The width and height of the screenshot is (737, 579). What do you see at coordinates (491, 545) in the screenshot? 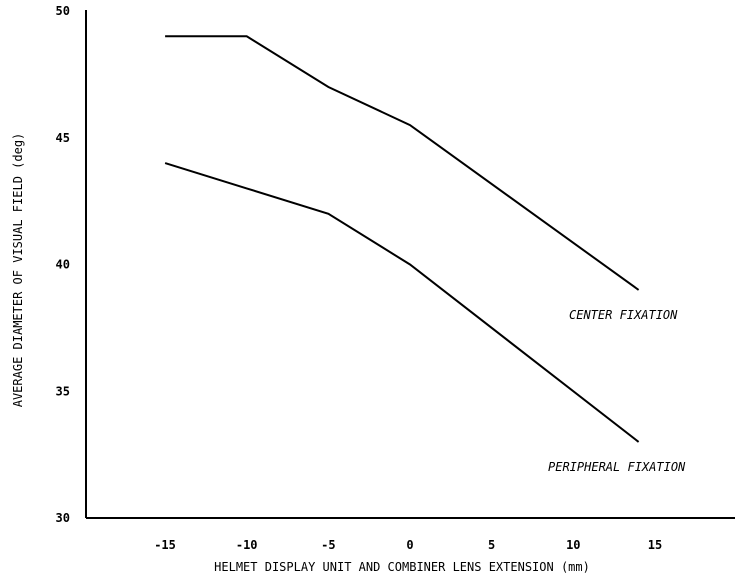
I see `x-tick-label: 5` at bounding box center [491, 545].